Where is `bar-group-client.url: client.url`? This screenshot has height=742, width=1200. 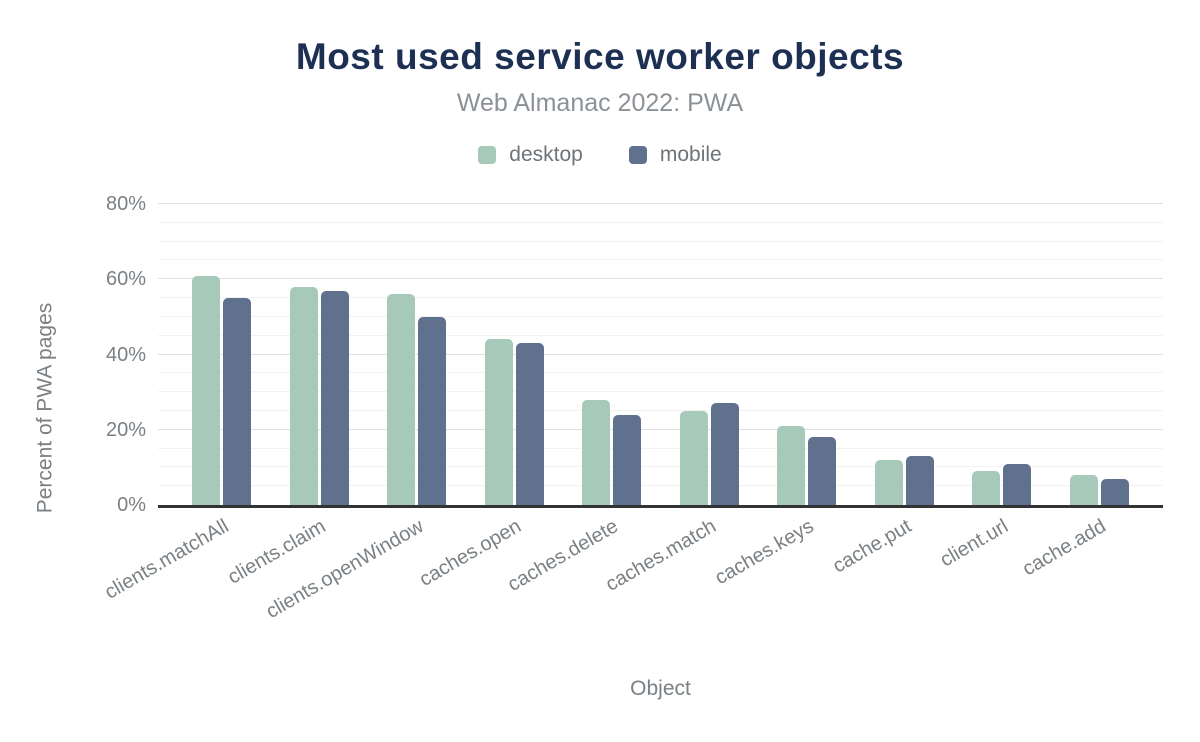
bar-group-client.url: client.url is located at coordinates (994, 387).